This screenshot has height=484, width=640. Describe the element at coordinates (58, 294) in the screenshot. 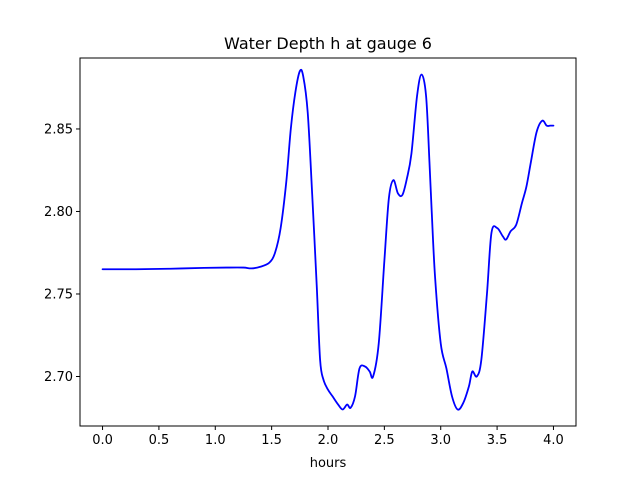

I see `y-tick-label: 2.75` at that location.